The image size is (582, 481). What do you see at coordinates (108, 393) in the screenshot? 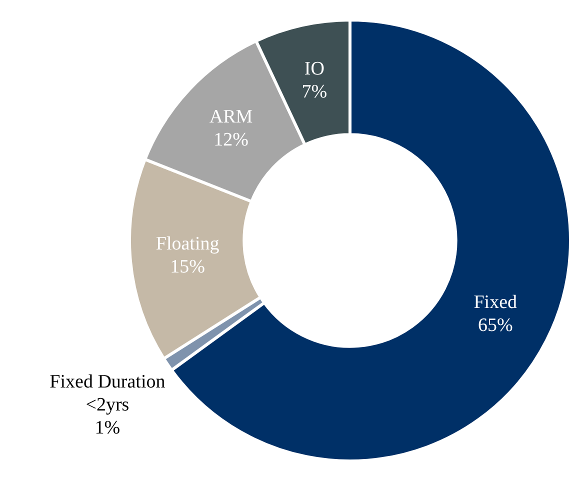
I see `slice-label: Fixed Duration <2yrs` at bounding box center [108, 393].